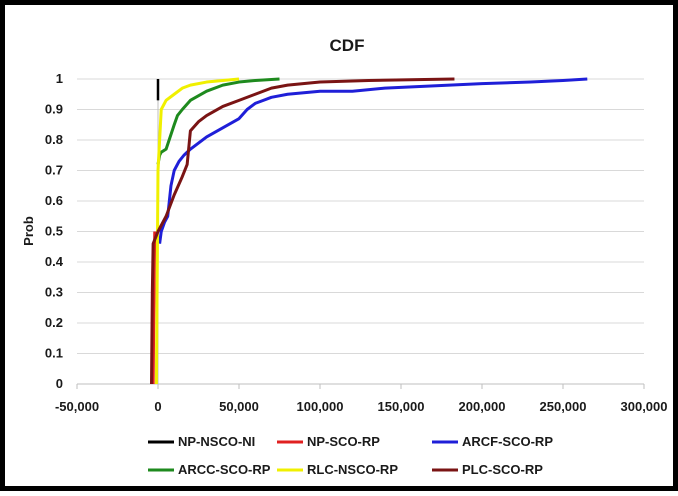 The width and height of the screenshot is (678, 496). Describe the element at coordinates (352, 469) in the screenshot. I see `legend-label: RLC-NSCO-RP` at that location.